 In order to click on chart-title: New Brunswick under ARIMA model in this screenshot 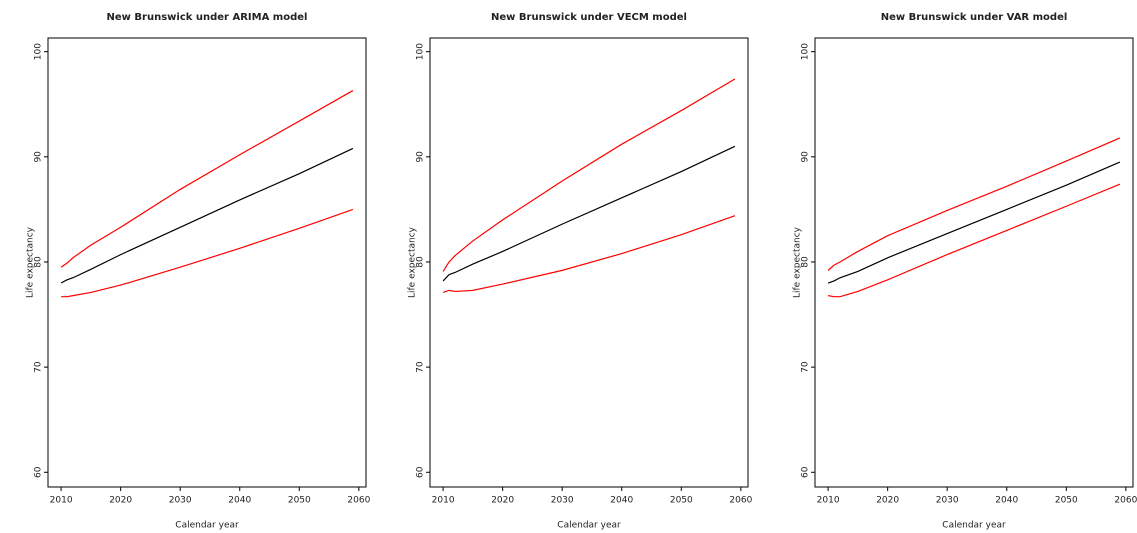, I will do `click(207, 17)`.